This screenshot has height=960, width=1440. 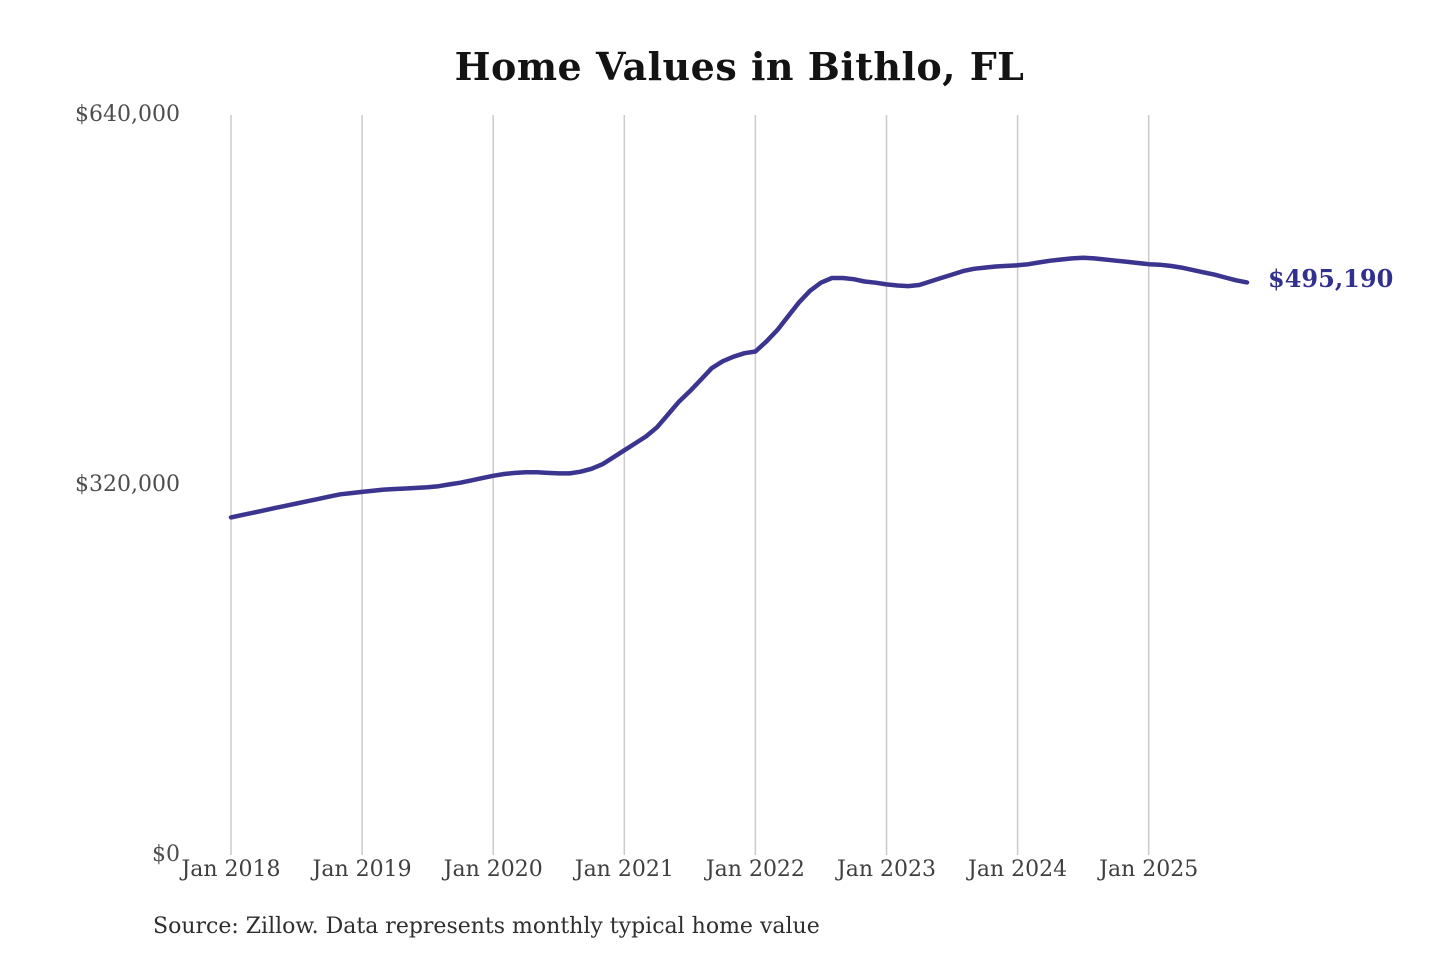 What do you see at coordinates (493, 869) in the screenshot?
I see `x-axis-tick-label: Jan 2020` at bounding box center [493, 869].